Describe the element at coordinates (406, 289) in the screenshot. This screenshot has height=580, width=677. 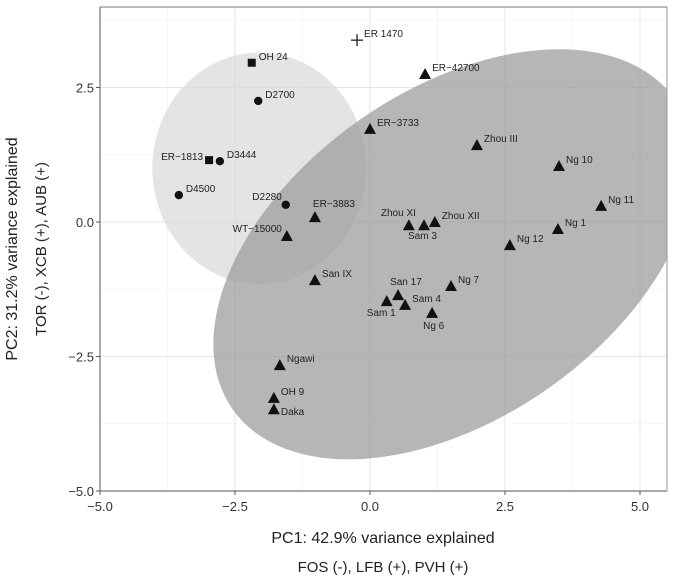
I see `data-point: San 17` at that location.